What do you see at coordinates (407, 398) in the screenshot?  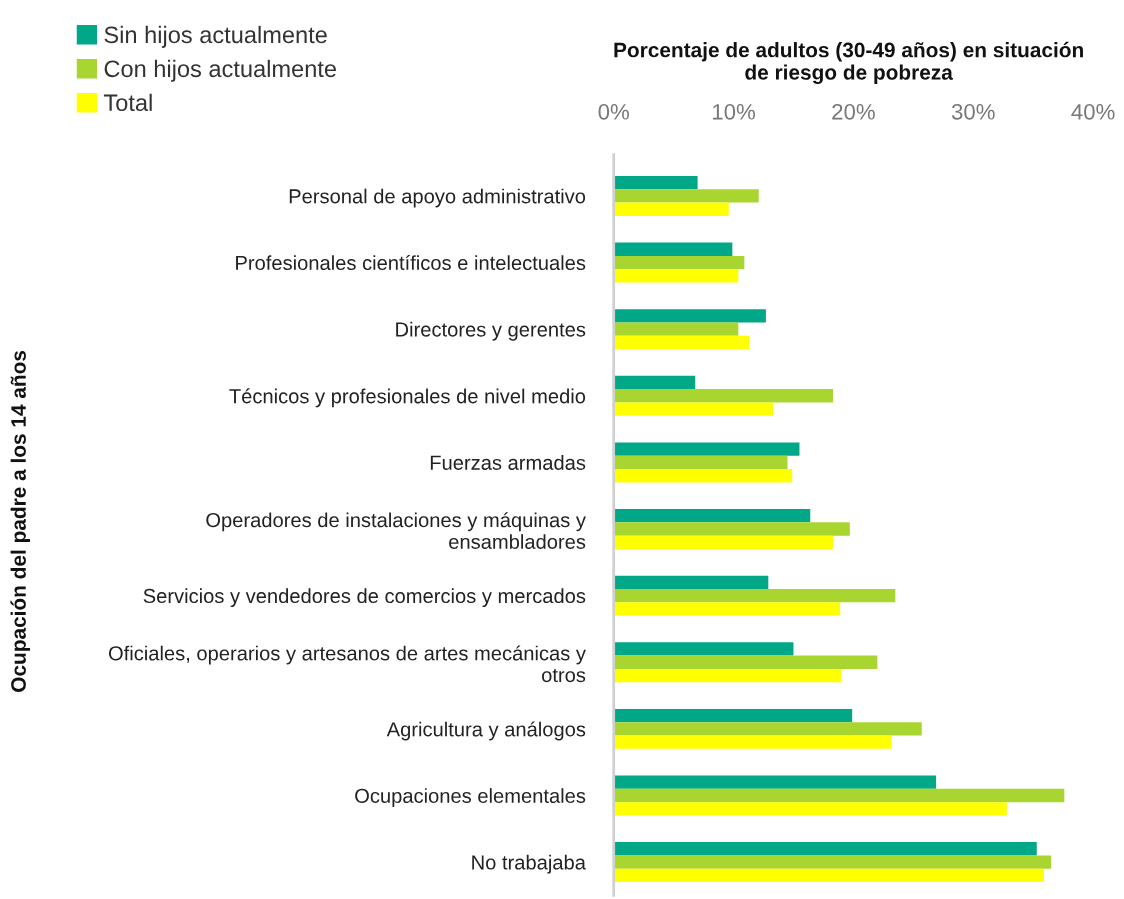 I see `y-tick-label: Técnicos y profesionales de nivel medio` at bounding box center [407, 398].